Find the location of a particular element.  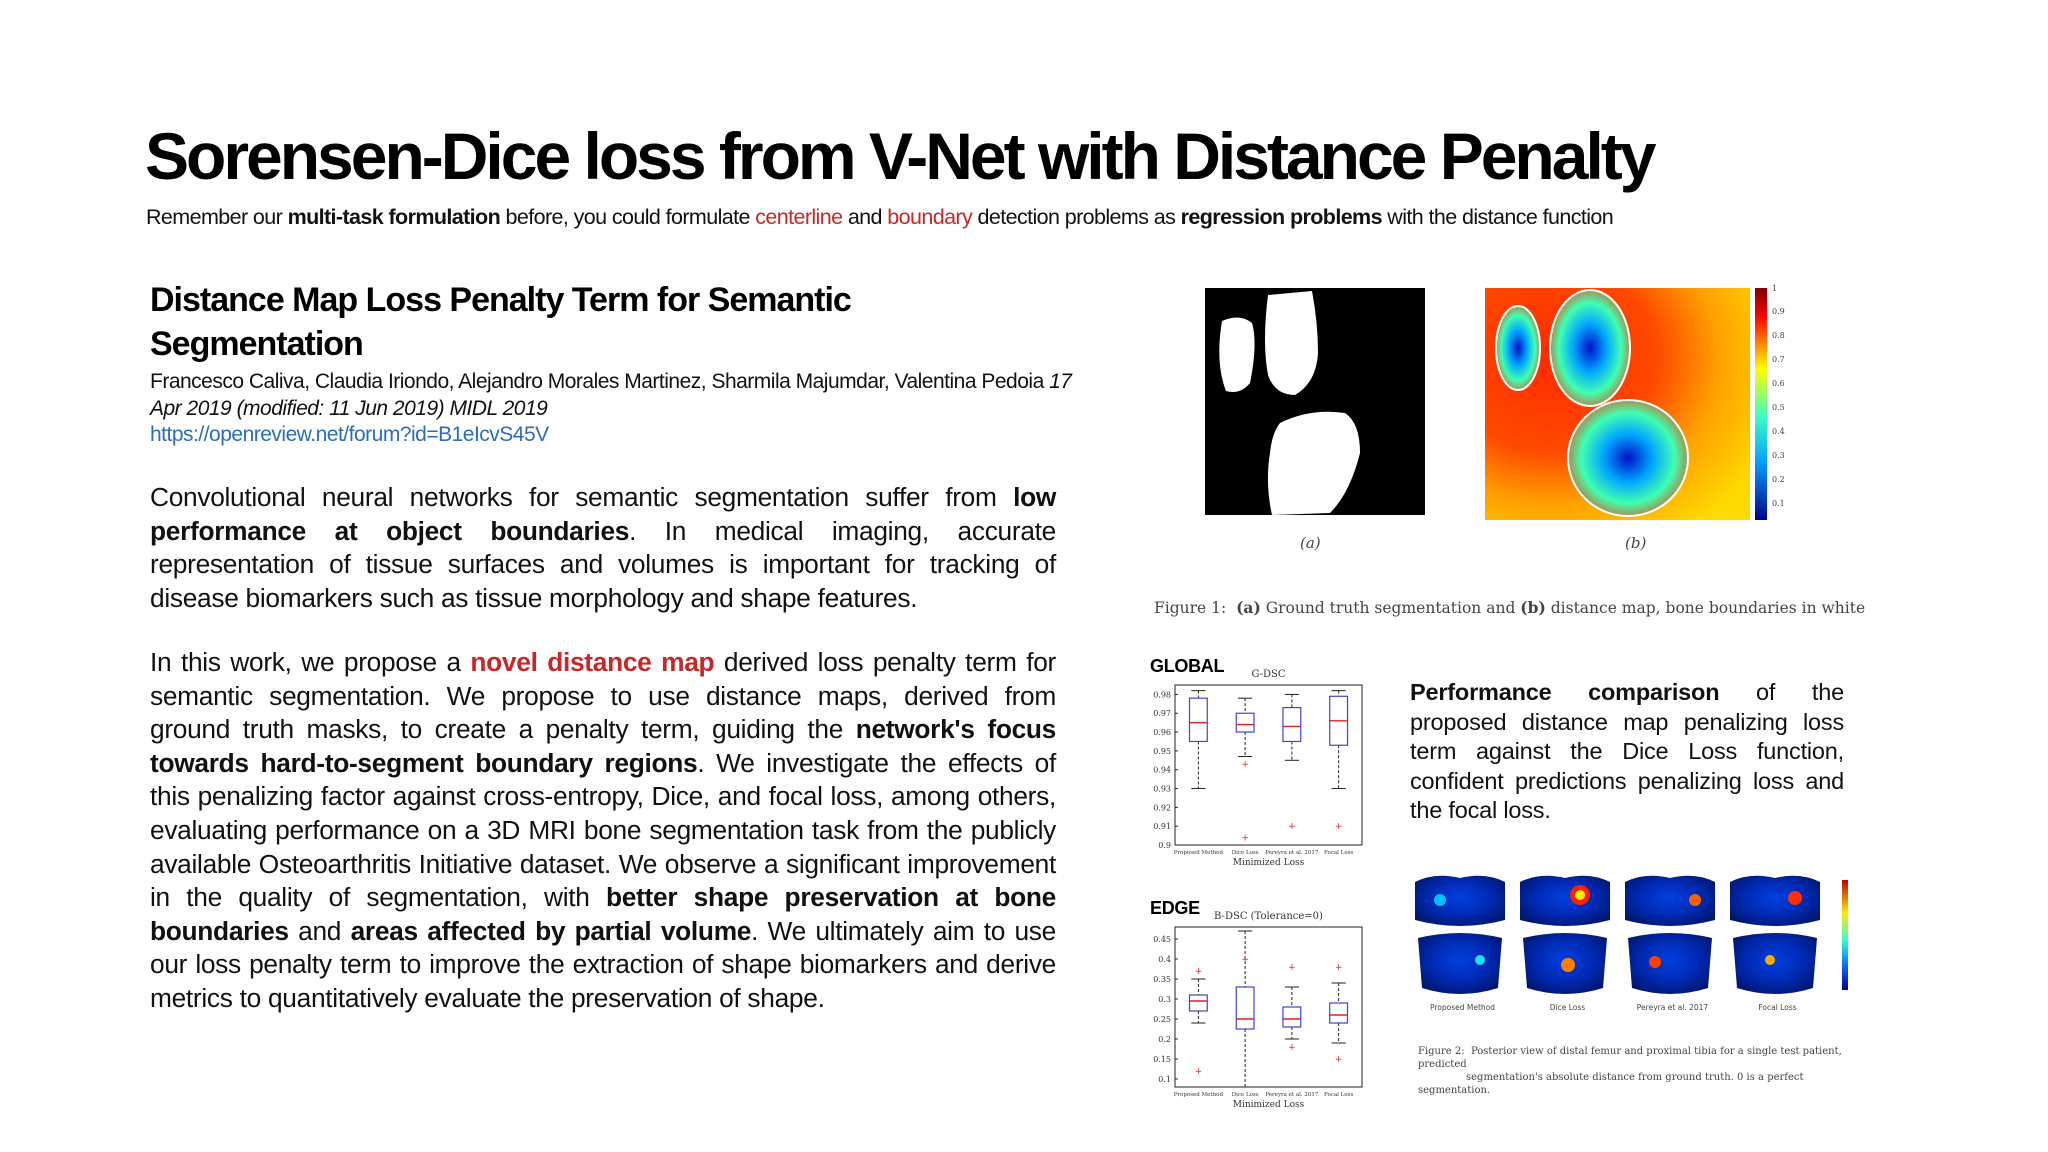

para-bold: low performance at object boundaries is located at coordinates (603, 514).